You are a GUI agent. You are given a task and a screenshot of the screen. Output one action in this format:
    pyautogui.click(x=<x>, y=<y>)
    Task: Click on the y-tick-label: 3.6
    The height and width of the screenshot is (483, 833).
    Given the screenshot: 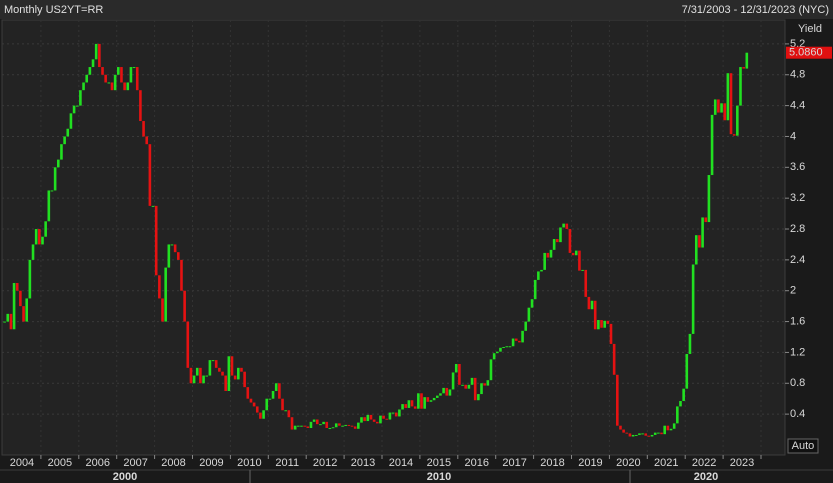 What is the action you would take?
    pyautogui.click(x=797, y=167)
    